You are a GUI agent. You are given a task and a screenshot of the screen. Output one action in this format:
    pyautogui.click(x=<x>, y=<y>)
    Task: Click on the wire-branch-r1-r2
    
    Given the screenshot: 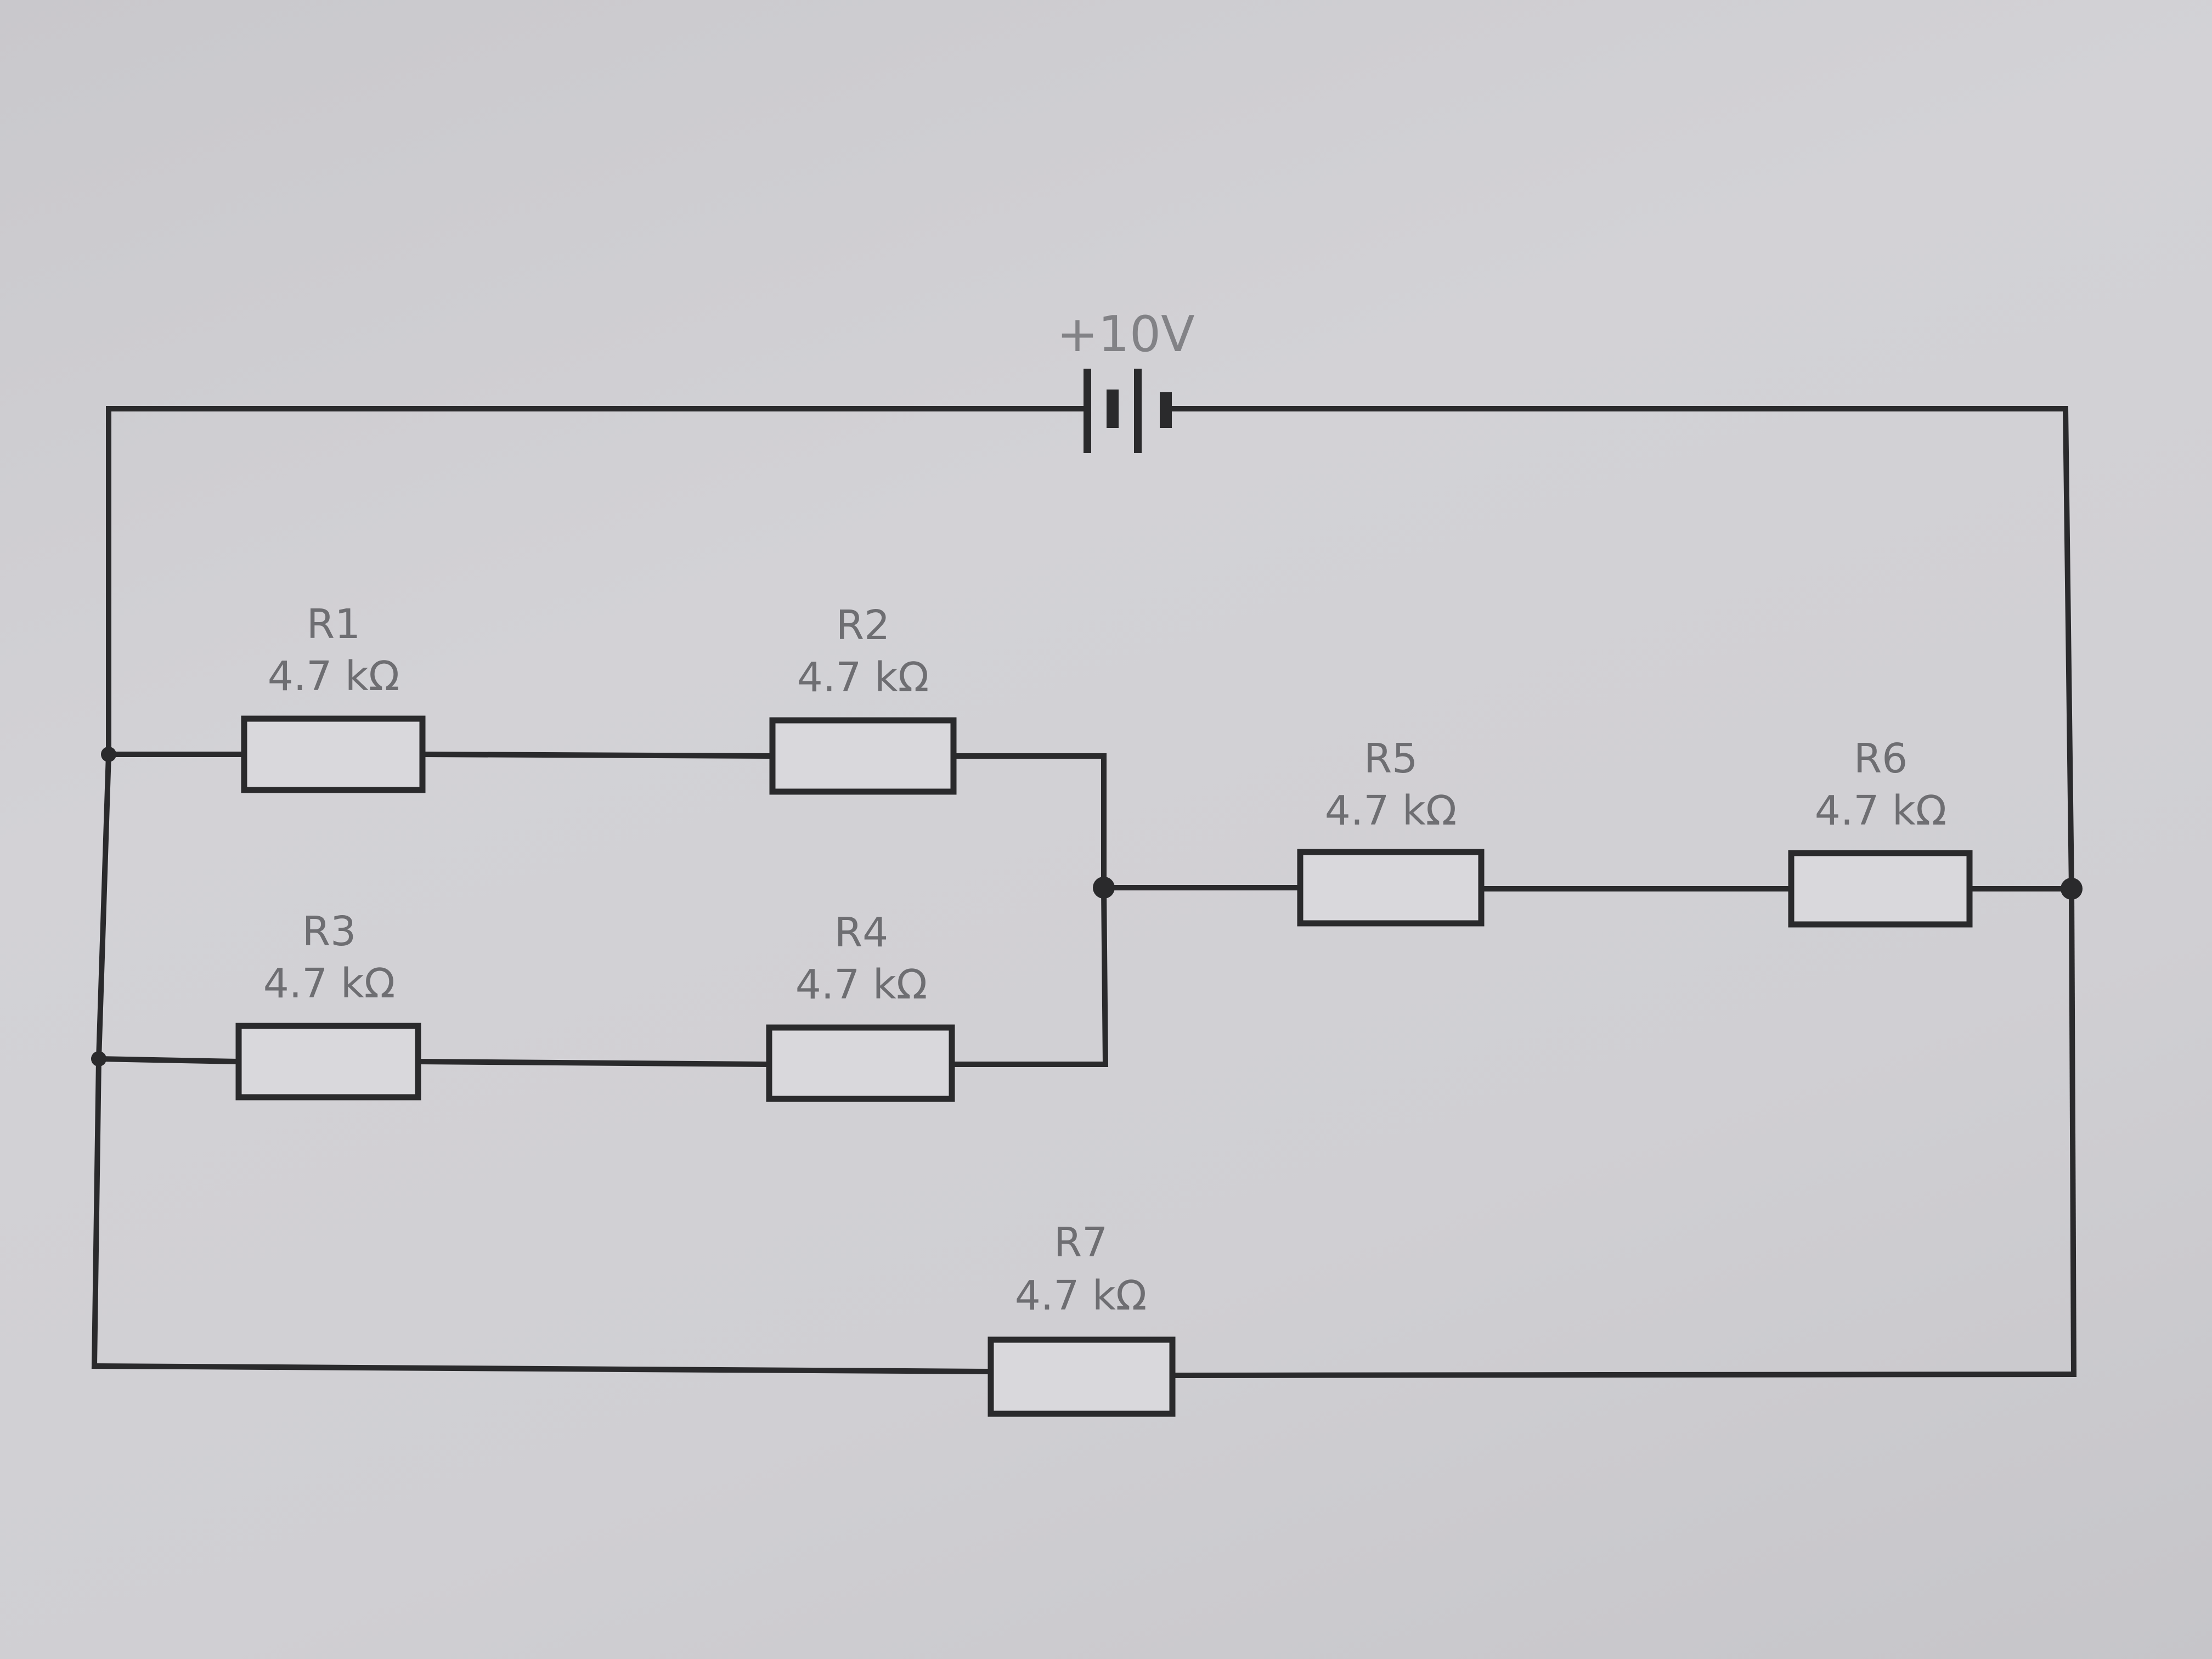 What is the action you would take?
    pyautogui.click(x=606, y=821)
    